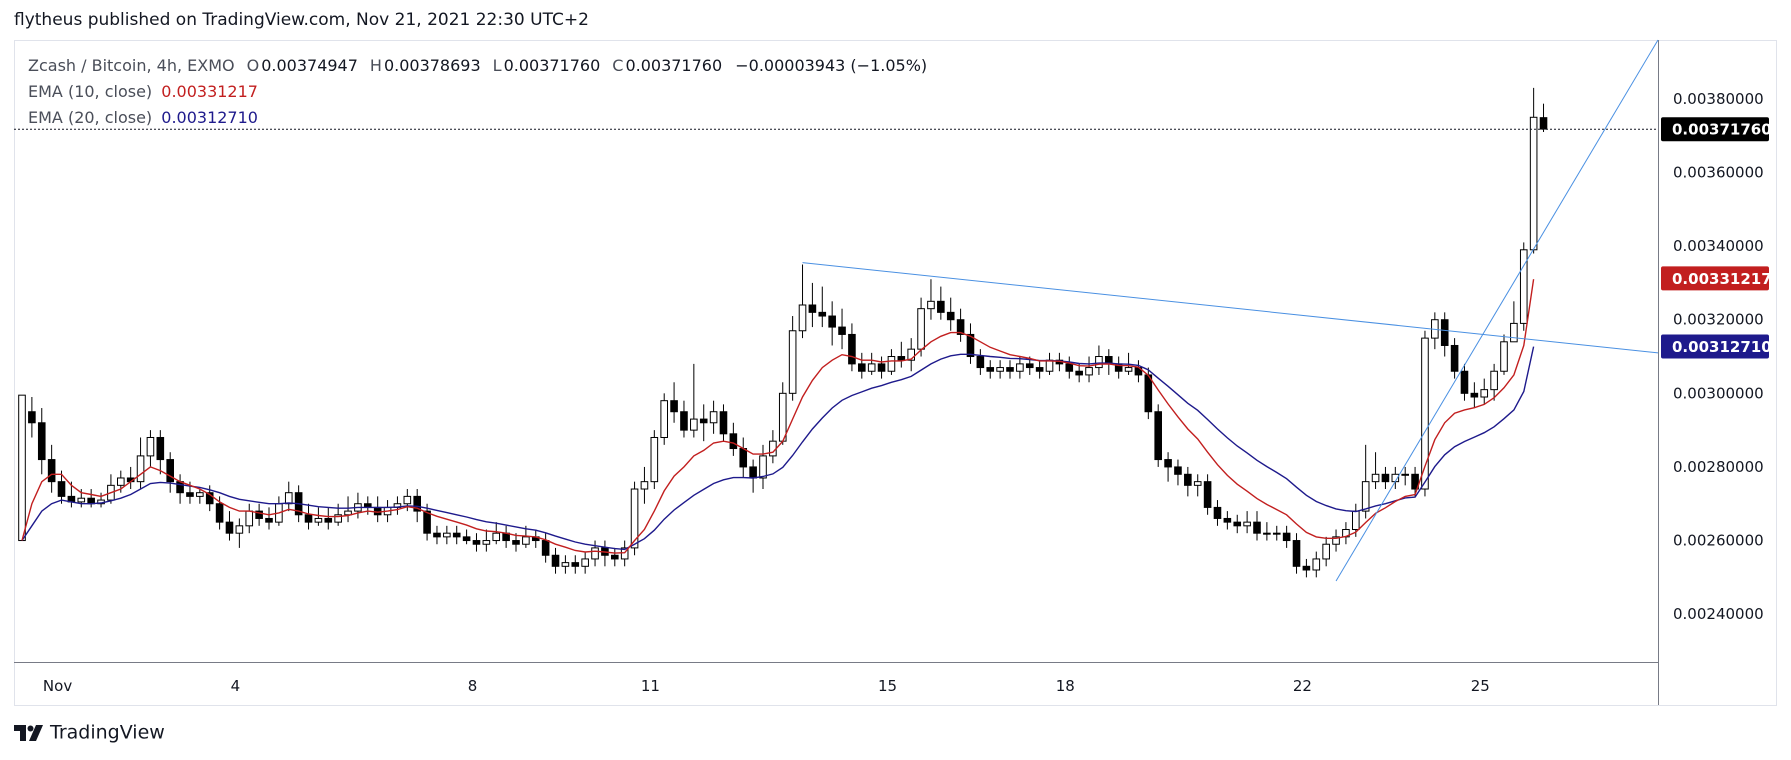 This screenshot has width=1791, height=760. I want to click on legend-ema20-row: EMA (20, close) 0.00312710, so click(477, 118).